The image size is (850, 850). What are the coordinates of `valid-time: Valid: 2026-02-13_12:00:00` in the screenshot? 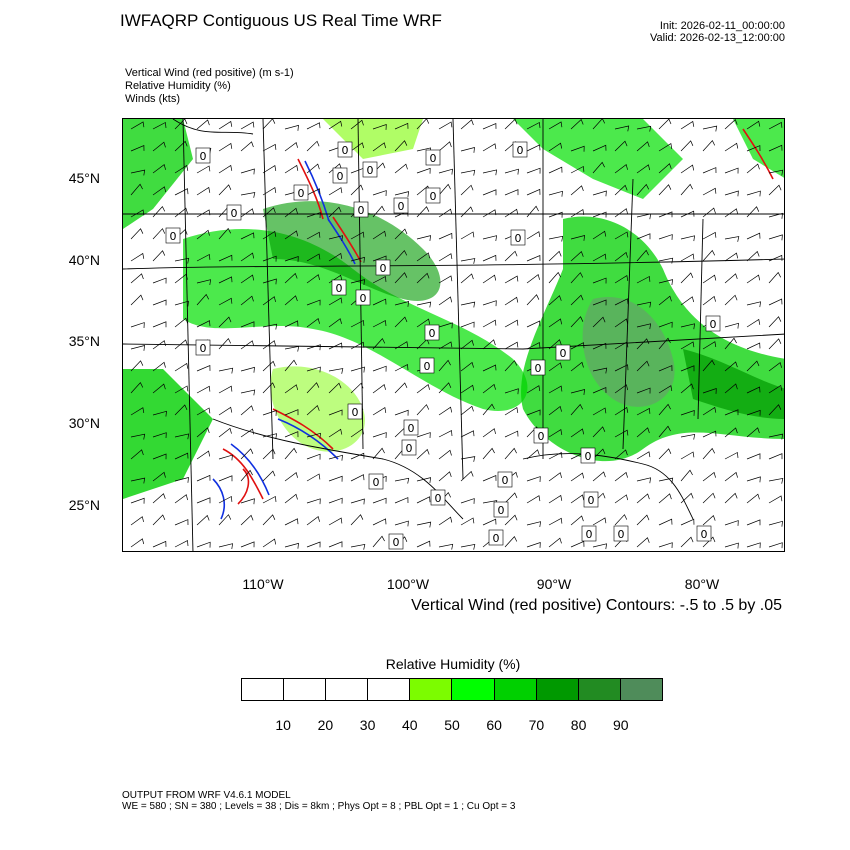 It's located at (717, 38).